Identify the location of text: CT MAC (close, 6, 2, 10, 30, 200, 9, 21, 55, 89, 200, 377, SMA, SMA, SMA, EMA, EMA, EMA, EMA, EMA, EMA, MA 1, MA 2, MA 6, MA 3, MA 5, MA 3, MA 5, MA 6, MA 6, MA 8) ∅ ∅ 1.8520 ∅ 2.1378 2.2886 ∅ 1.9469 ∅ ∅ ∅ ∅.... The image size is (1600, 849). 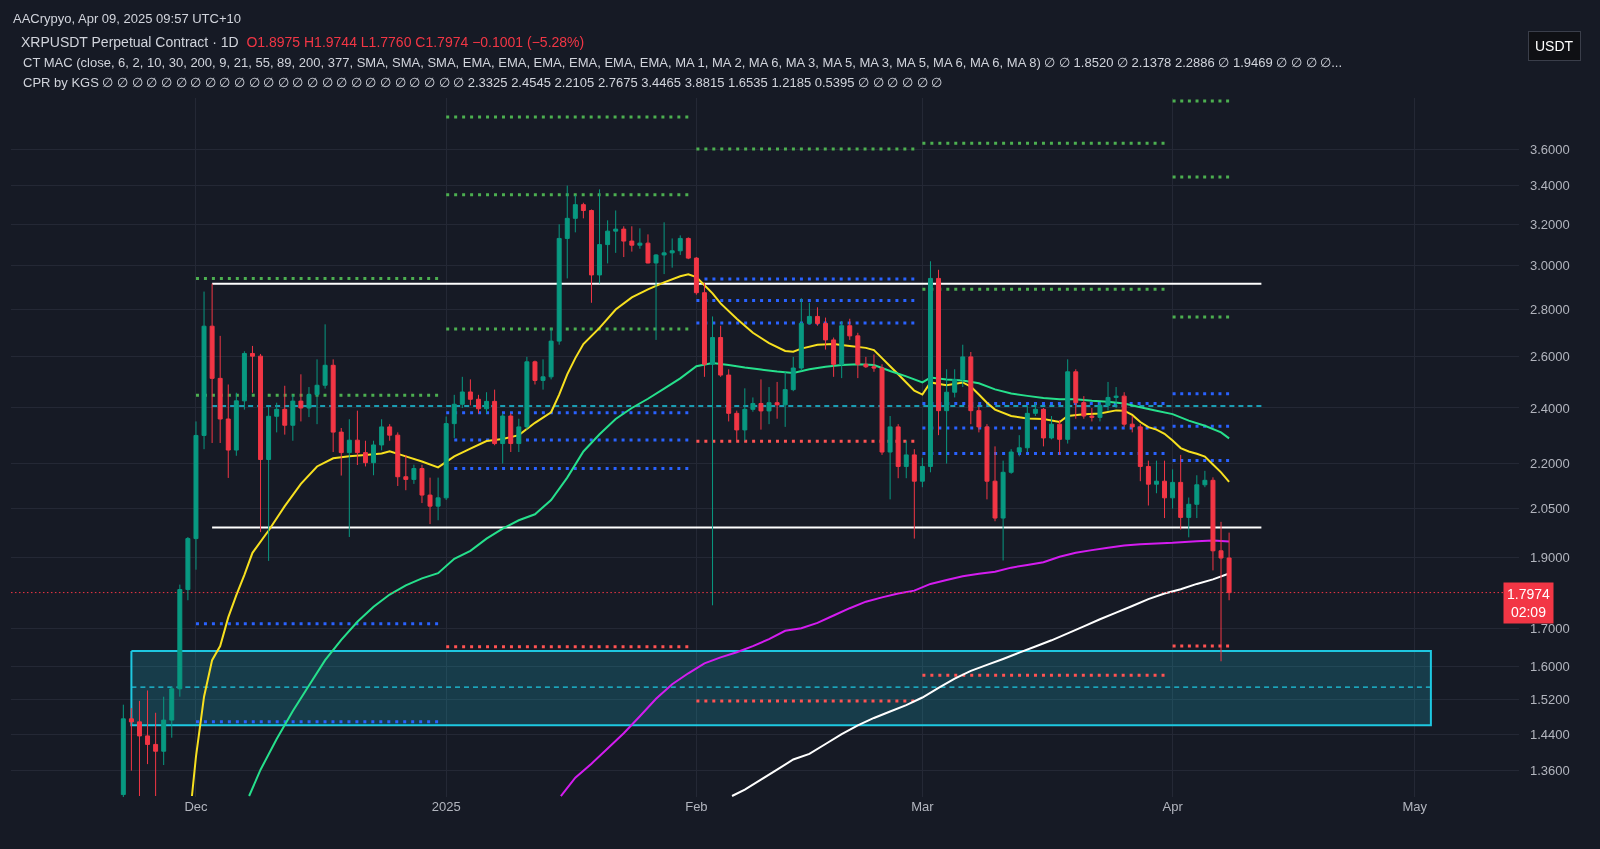
(682, 62).